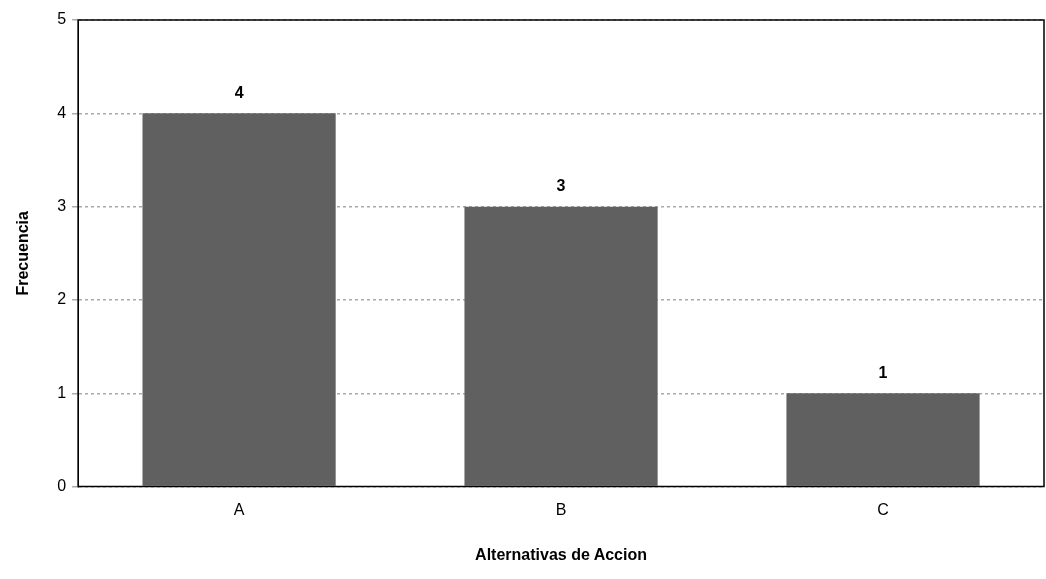 The width and height of the screenshot is (1046, 579). What do you see at coordinates (239, 509) in the screenshot?
I see `x-tick-label: A` at bounding box center [239, 509].